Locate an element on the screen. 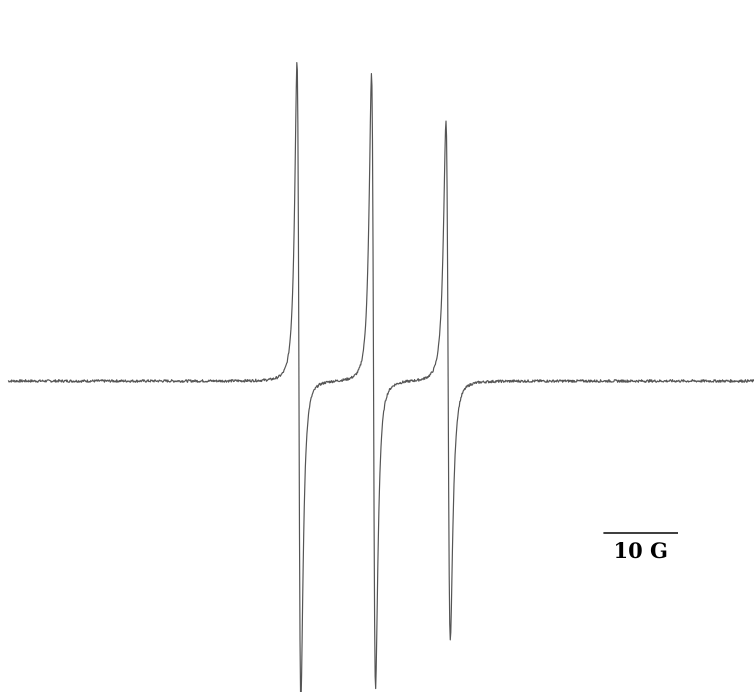 The width and height of the screenshot is (754, 692). scale-bar-label: 10 G is located at coordinates (640, 550).